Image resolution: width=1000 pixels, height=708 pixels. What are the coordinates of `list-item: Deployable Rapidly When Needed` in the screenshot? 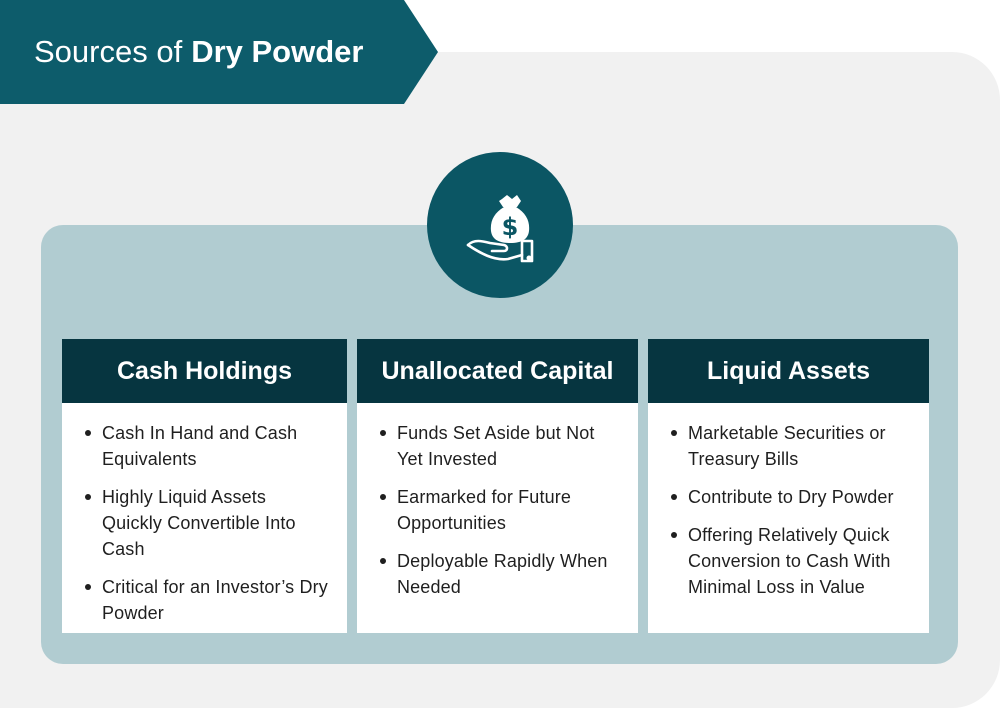 It's located at (500, 574).